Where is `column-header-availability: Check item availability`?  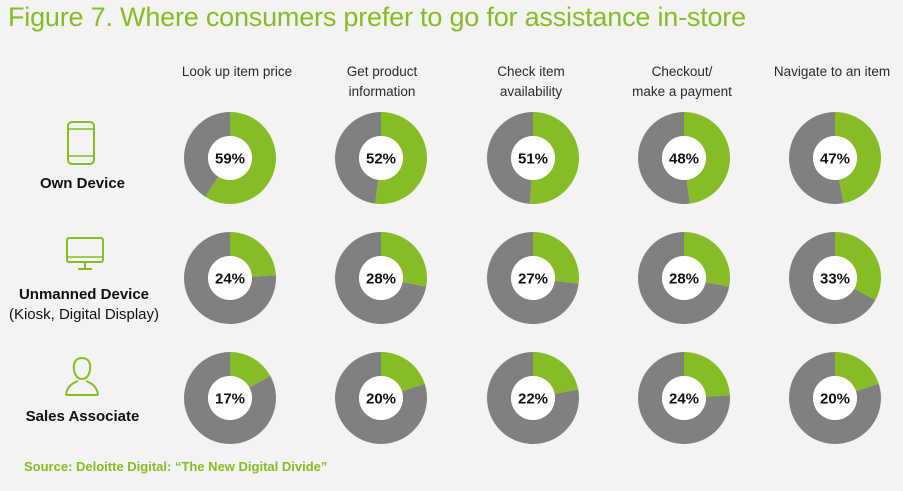
column-header-availability: Check item availability is located at coordinates (531, 81).